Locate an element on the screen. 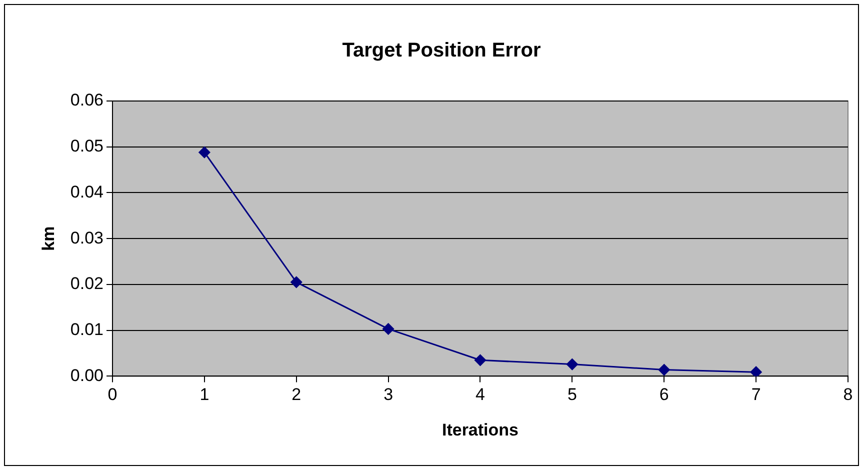 The height and width of the screenshot is (472, 865). y-axis-title: km is located at coordinates (48, 238).